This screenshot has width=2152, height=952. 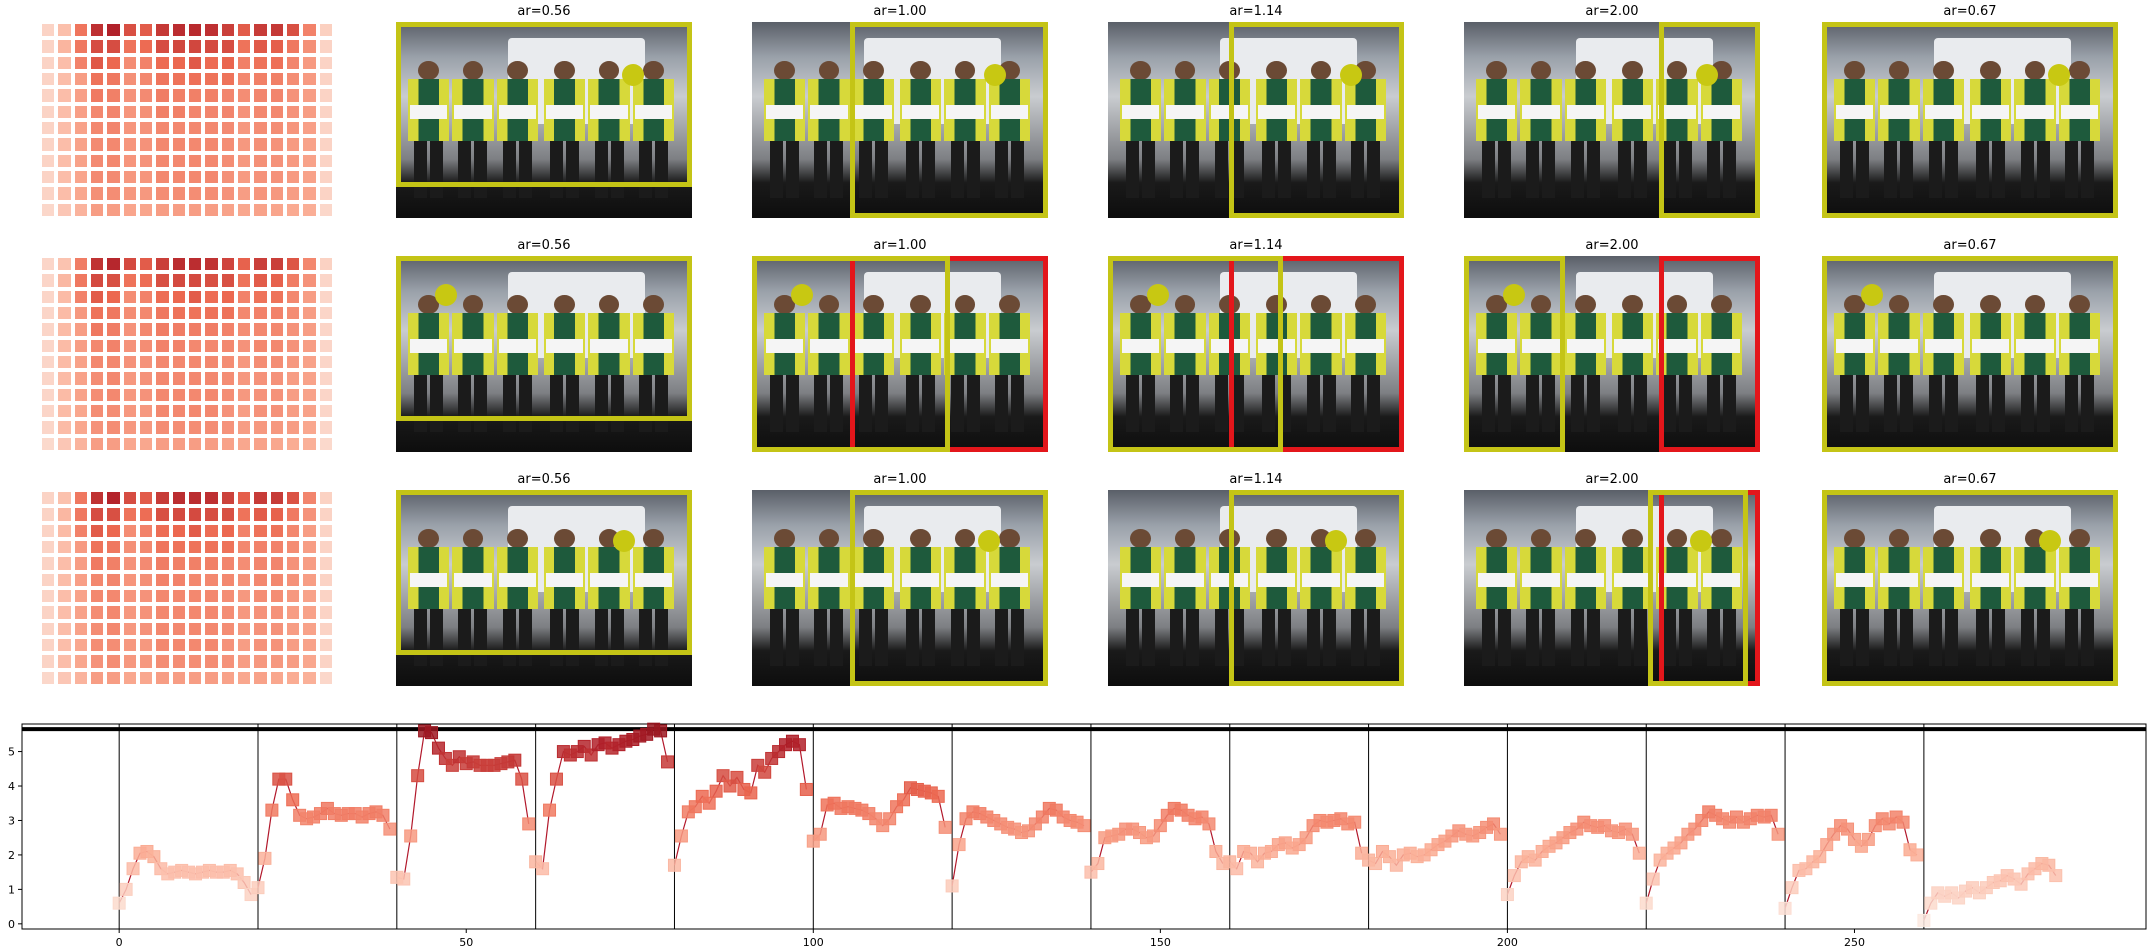 I want to click on y-tick-label: 5, so click(x=11, y=752).